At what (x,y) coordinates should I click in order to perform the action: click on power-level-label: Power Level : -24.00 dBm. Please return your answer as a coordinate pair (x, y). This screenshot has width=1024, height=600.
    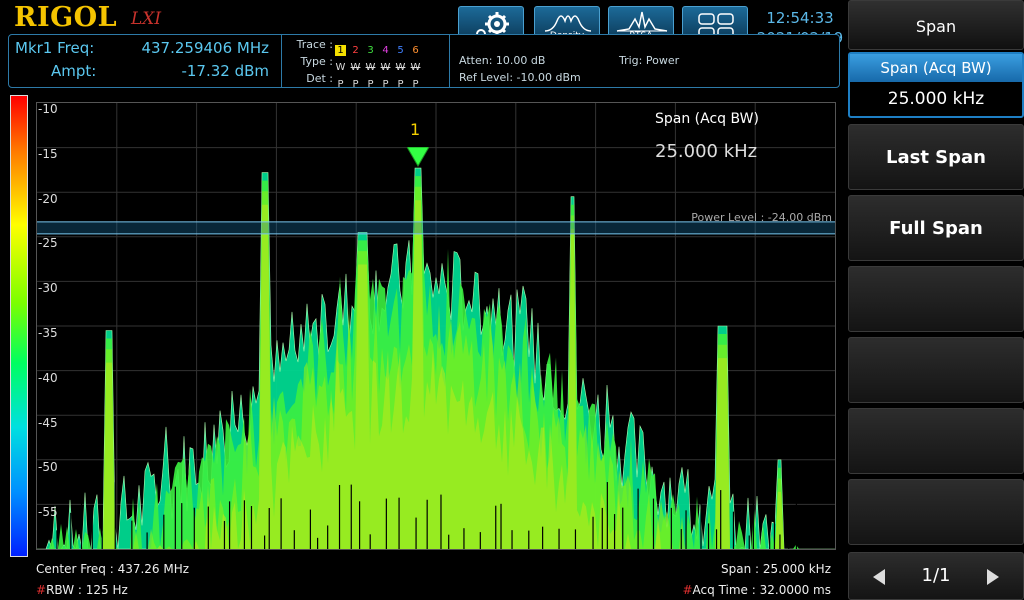
    Looking at the image, I should click on (761, 217).